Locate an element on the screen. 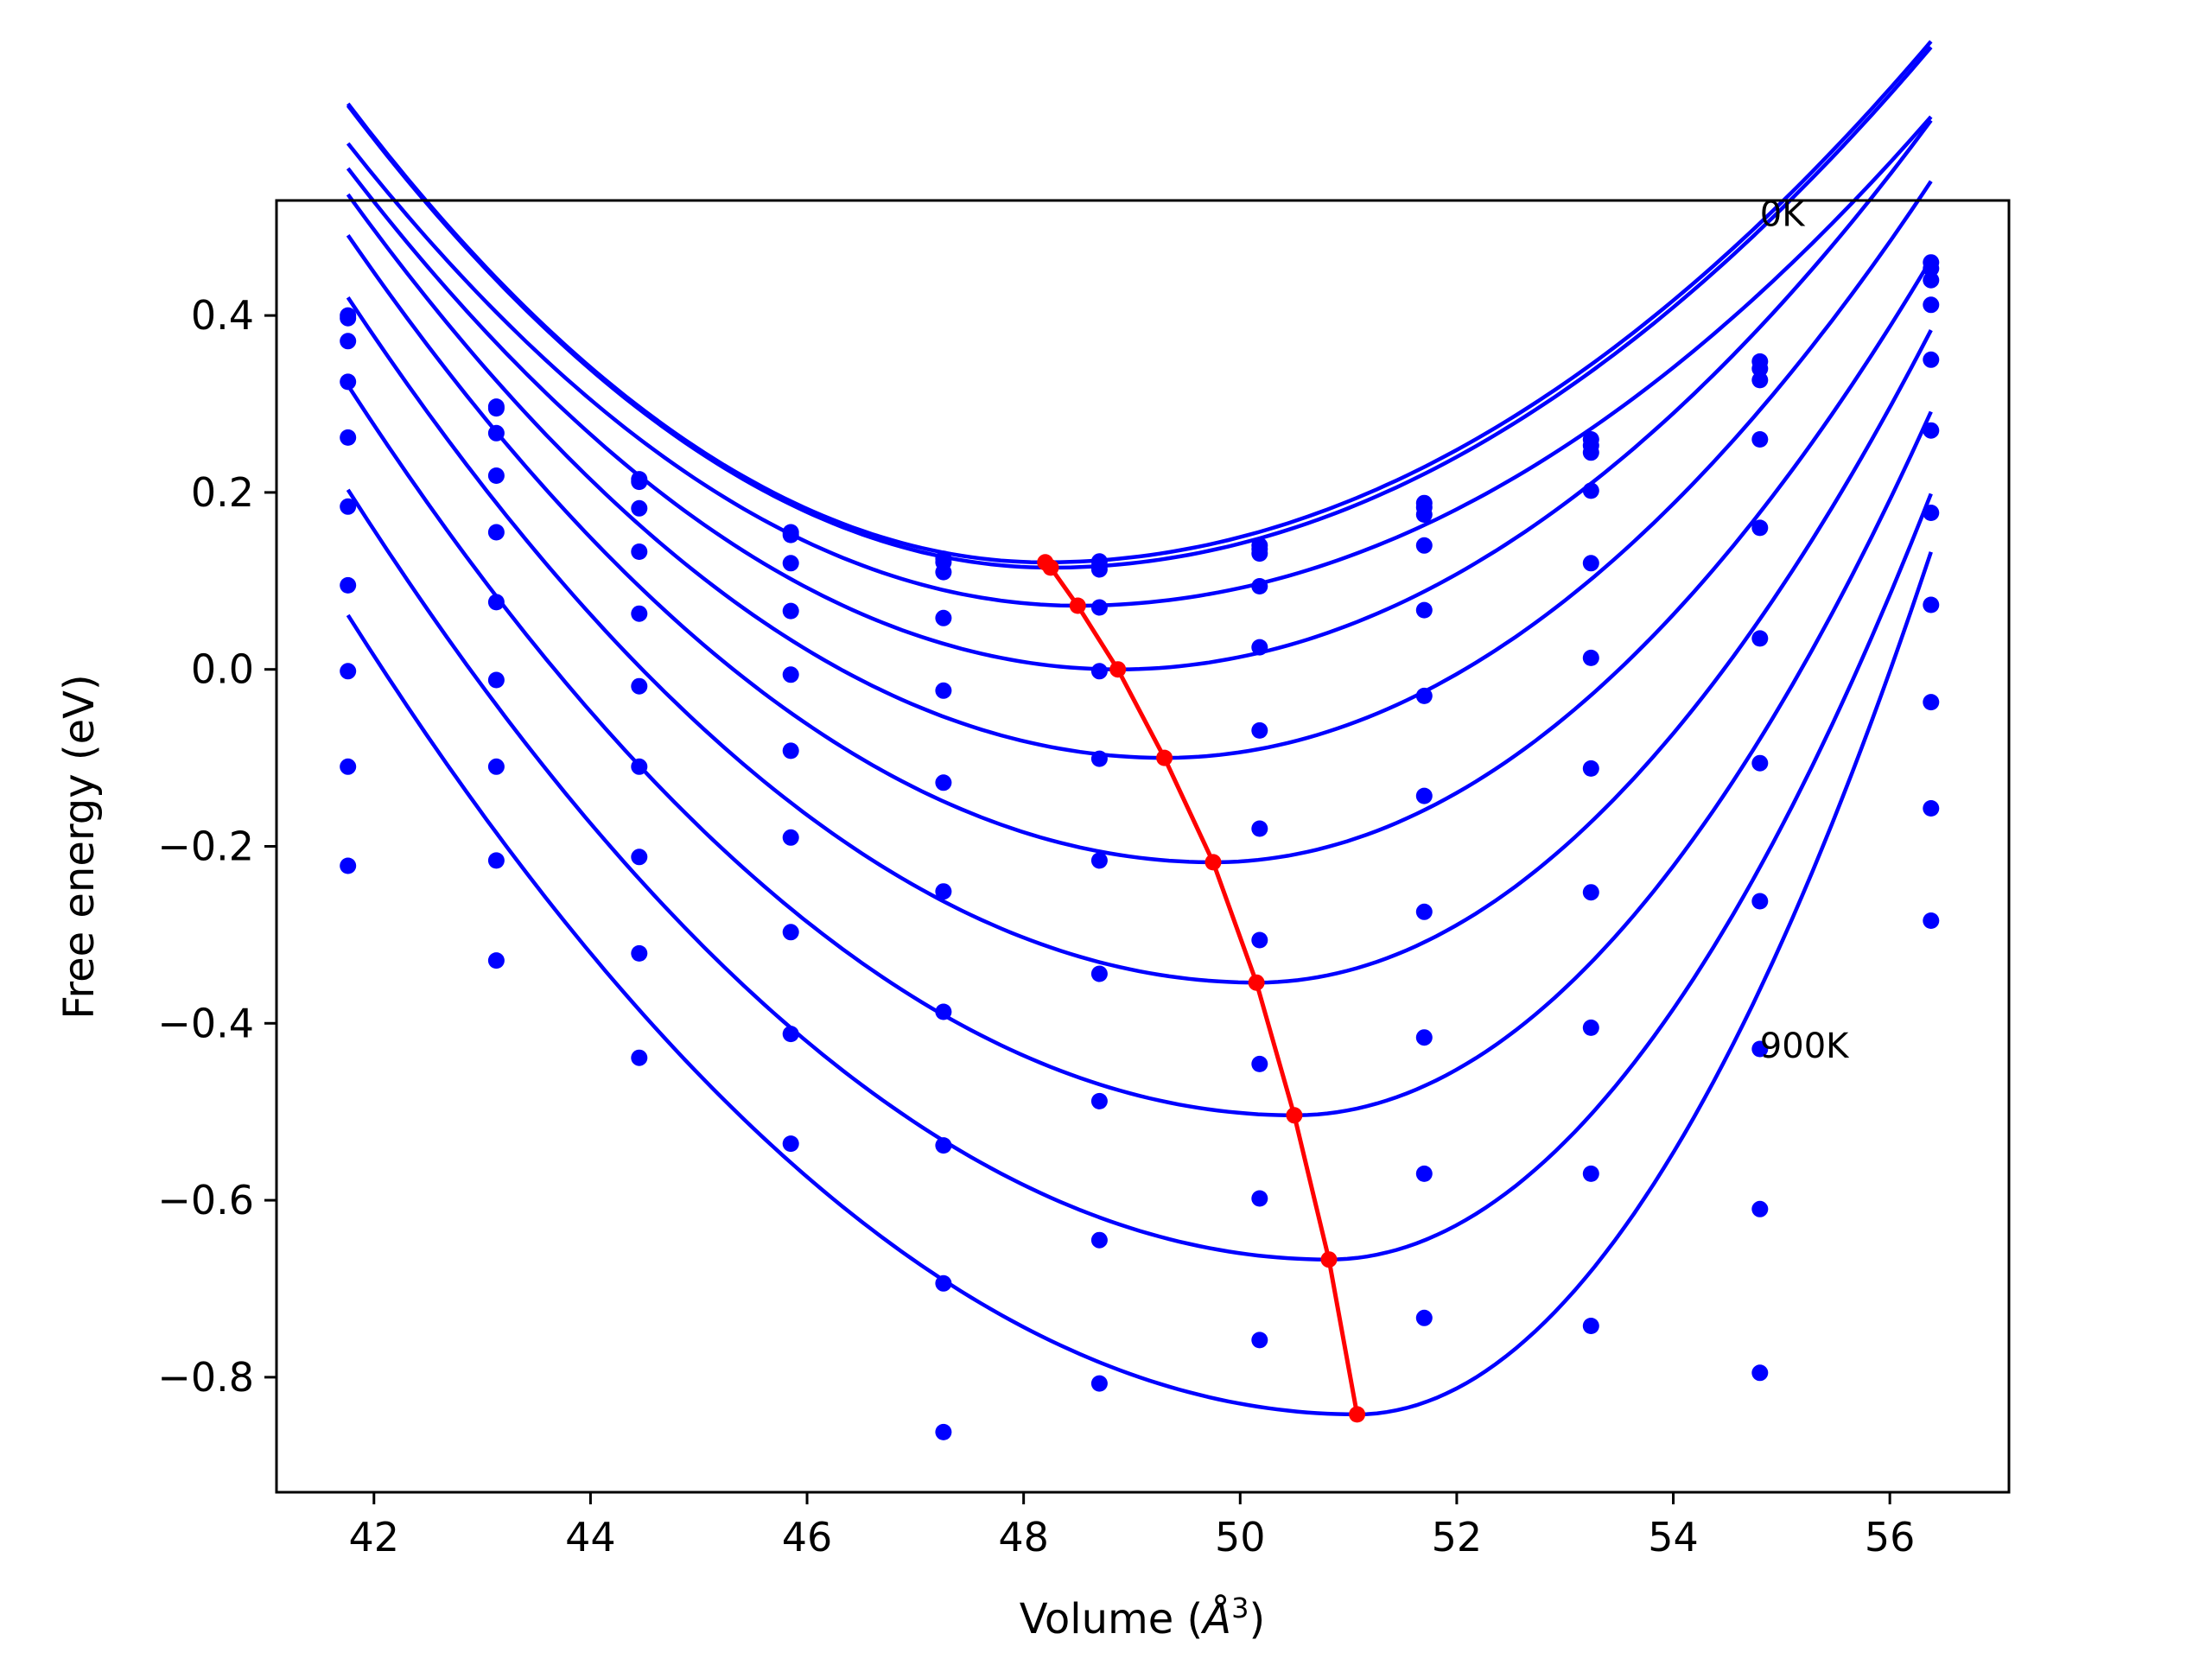  x-axis-label: Volume (Å3) is located at coordinates (1142, 1617).